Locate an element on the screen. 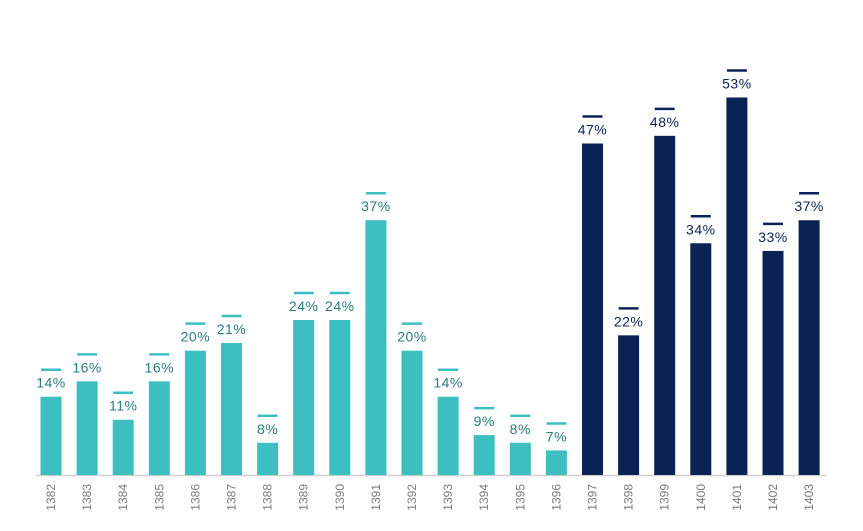 The width and height of the screenshot is (863, 531). x-tick-label-1385: 1385 is located at coordinates (159, 497).